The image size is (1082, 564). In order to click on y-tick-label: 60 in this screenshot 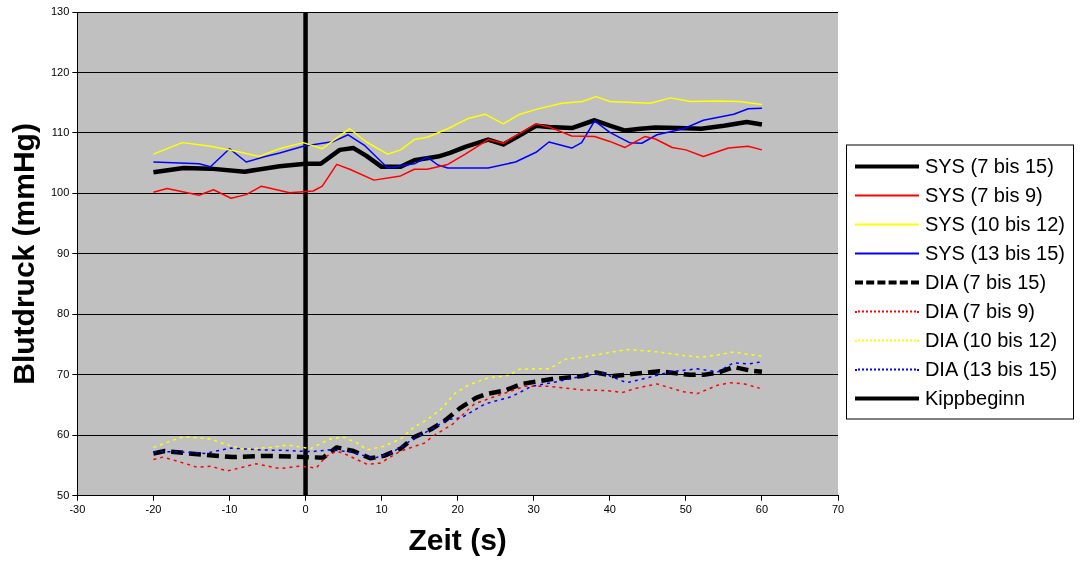, I will do `click(63, 434)`.